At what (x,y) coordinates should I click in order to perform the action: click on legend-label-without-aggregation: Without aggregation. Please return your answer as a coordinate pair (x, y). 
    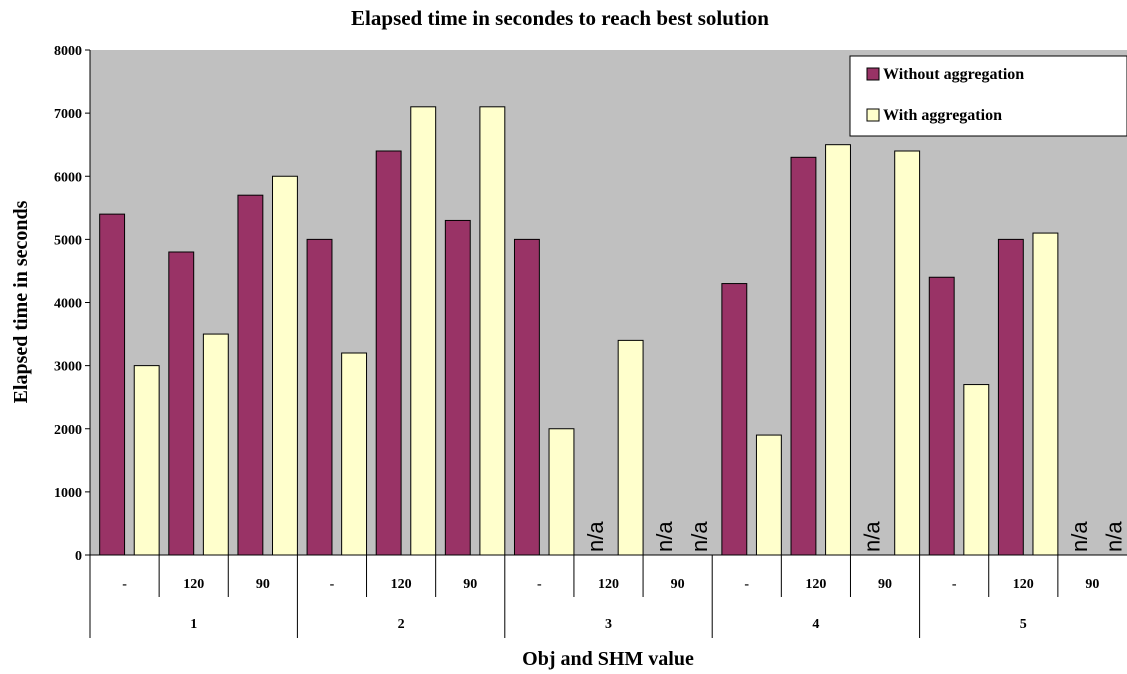
    Looking at the image, I should click on (953, 74).